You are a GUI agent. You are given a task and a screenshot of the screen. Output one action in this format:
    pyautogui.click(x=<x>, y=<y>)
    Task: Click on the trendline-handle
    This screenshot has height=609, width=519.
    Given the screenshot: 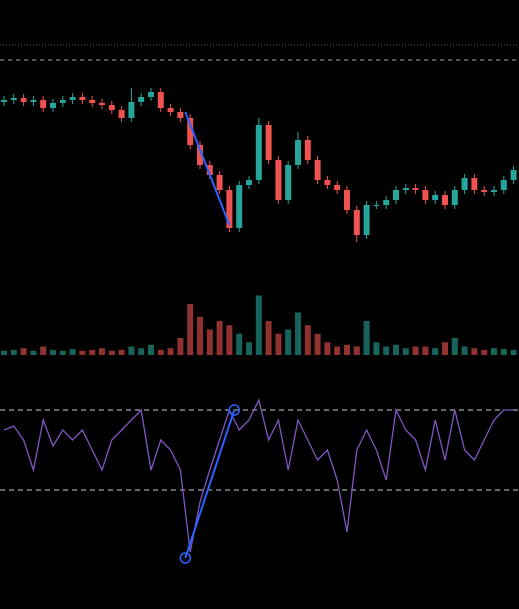 What is the action you would take?
    pyautogui.click(x=234, y=410)
    